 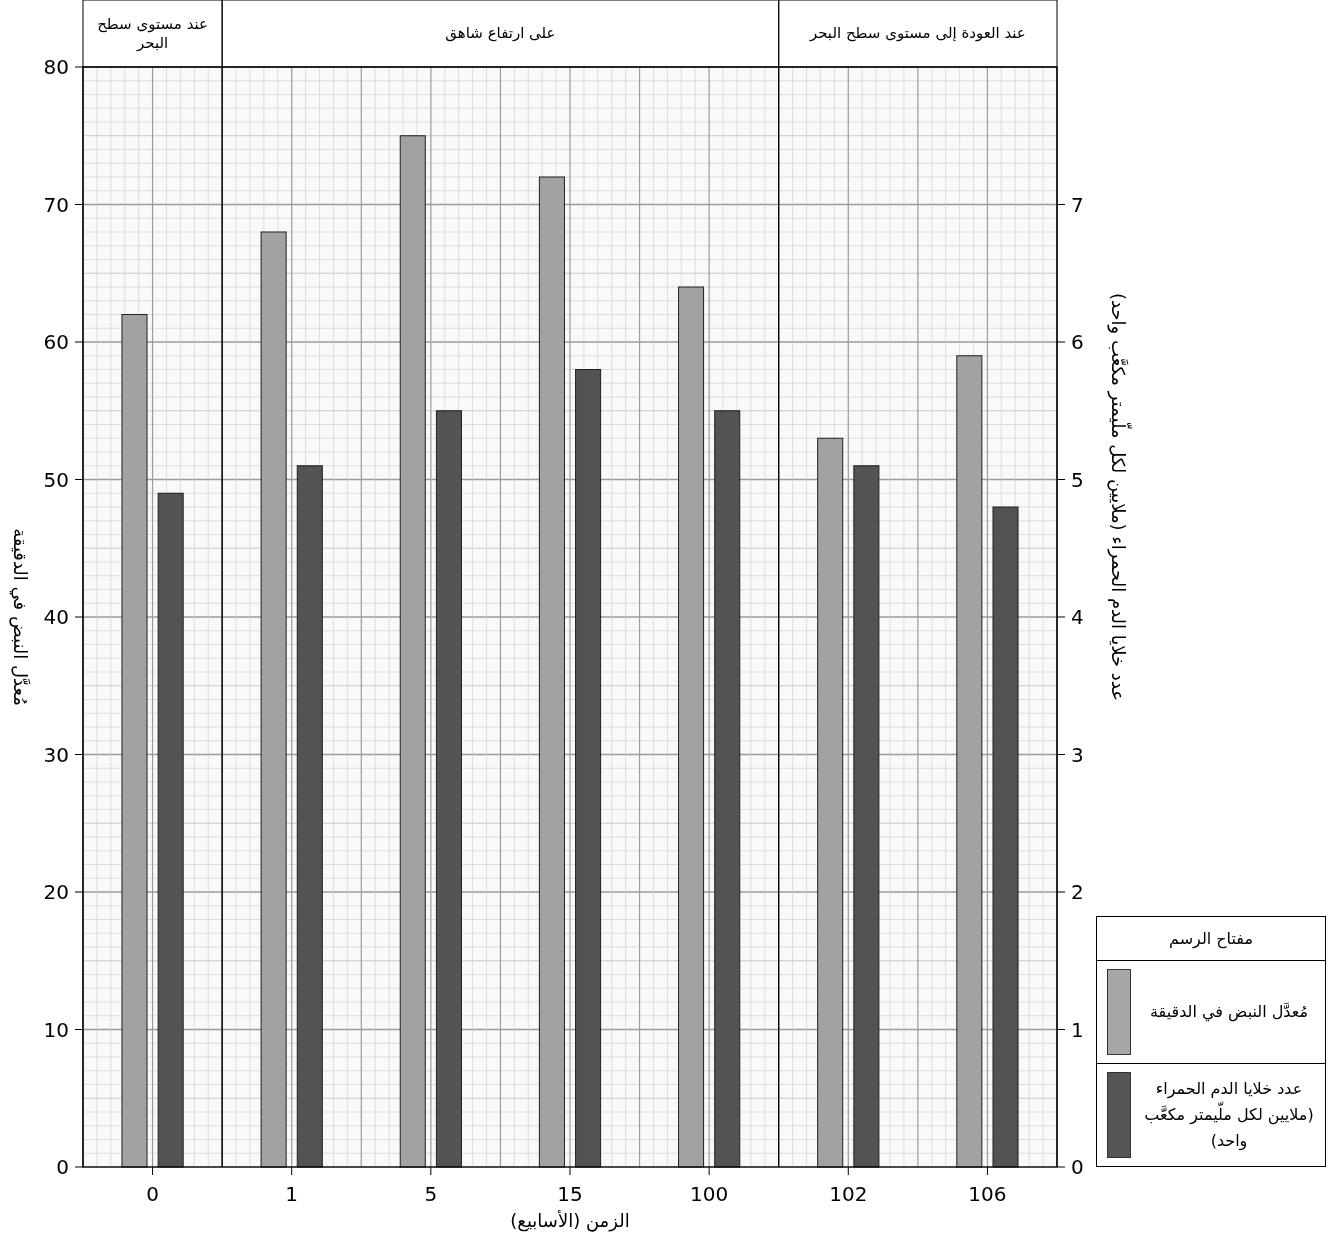 What do you see at coordinates (56, 1029) in the screenshot?
I see `y-tick-label: 10` at bounding box center [56, 1029].